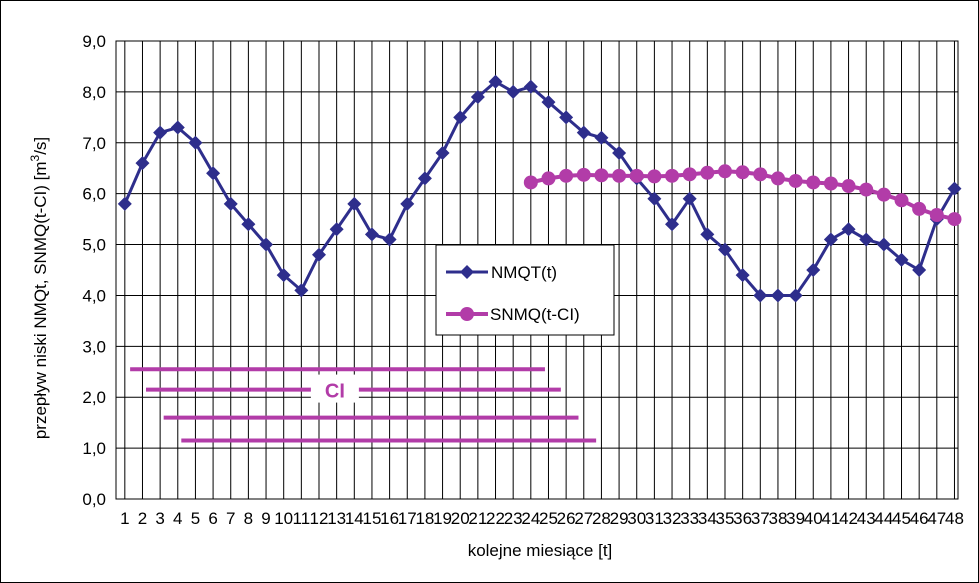  Describe the element at coordinates (94, 143) in the screenshot. I see `y-tick-label: 7,0` at that location.